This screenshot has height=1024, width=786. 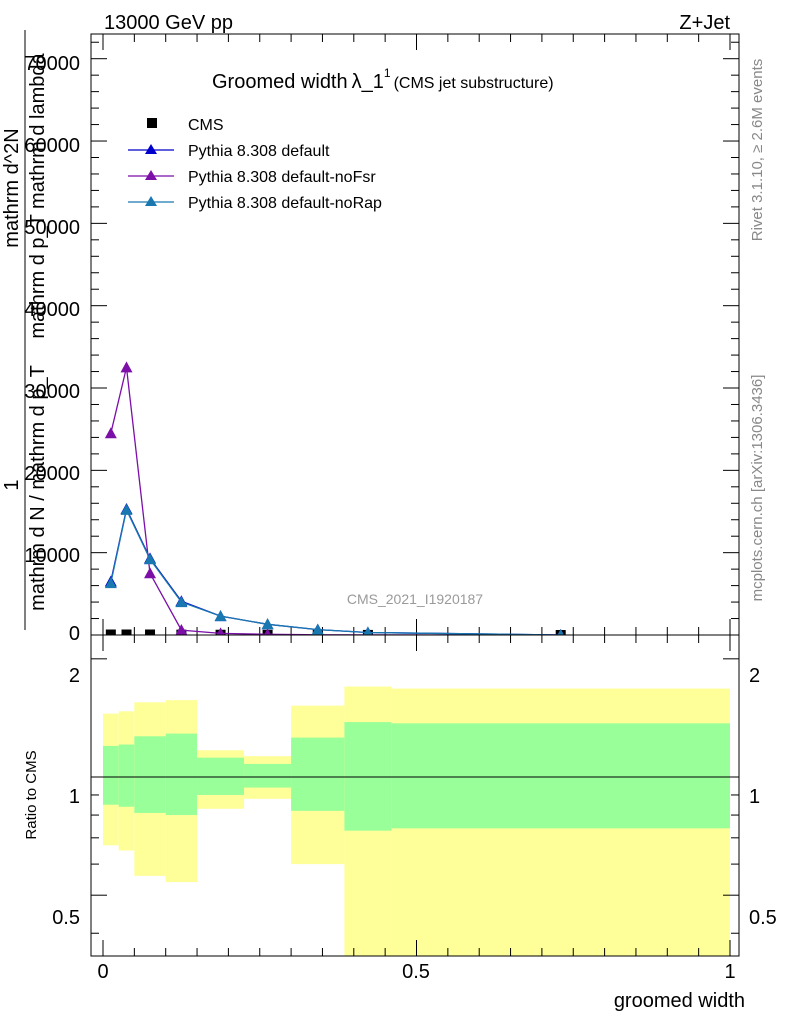 I want to click on ratio-y-tick-labels-left: 0.5 1 2, so click(x=66, y=797).